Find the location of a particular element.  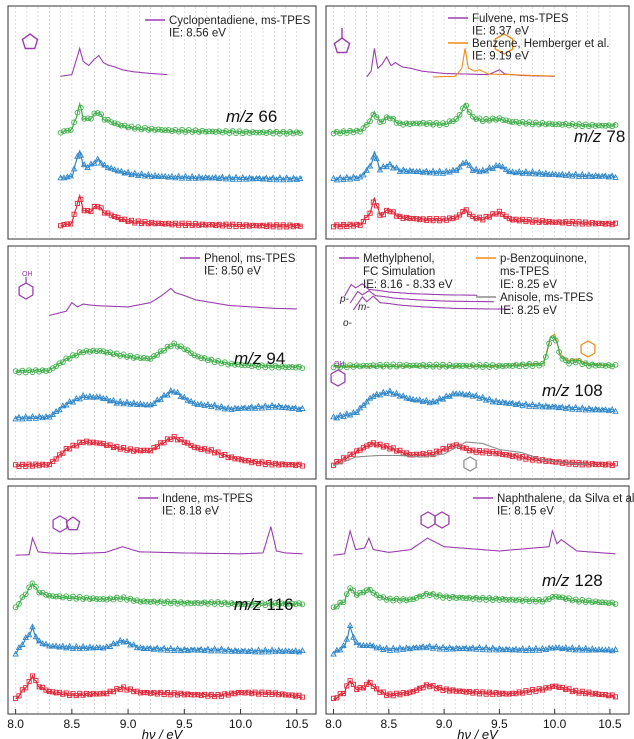

svg-text: OH is located at coordinates (27, 274).